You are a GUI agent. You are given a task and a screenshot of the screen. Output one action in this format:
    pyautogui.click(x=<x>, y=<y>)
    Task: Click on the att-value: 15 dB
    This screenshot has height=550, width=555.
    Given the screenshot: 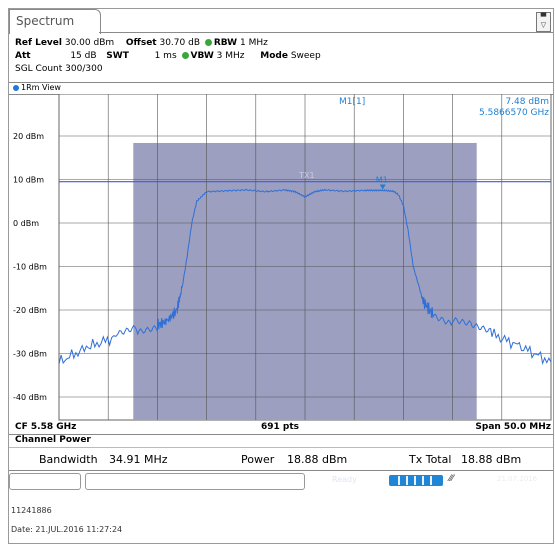 What is the action you would take?
    pyautogui.click(x=83, y=56)
    